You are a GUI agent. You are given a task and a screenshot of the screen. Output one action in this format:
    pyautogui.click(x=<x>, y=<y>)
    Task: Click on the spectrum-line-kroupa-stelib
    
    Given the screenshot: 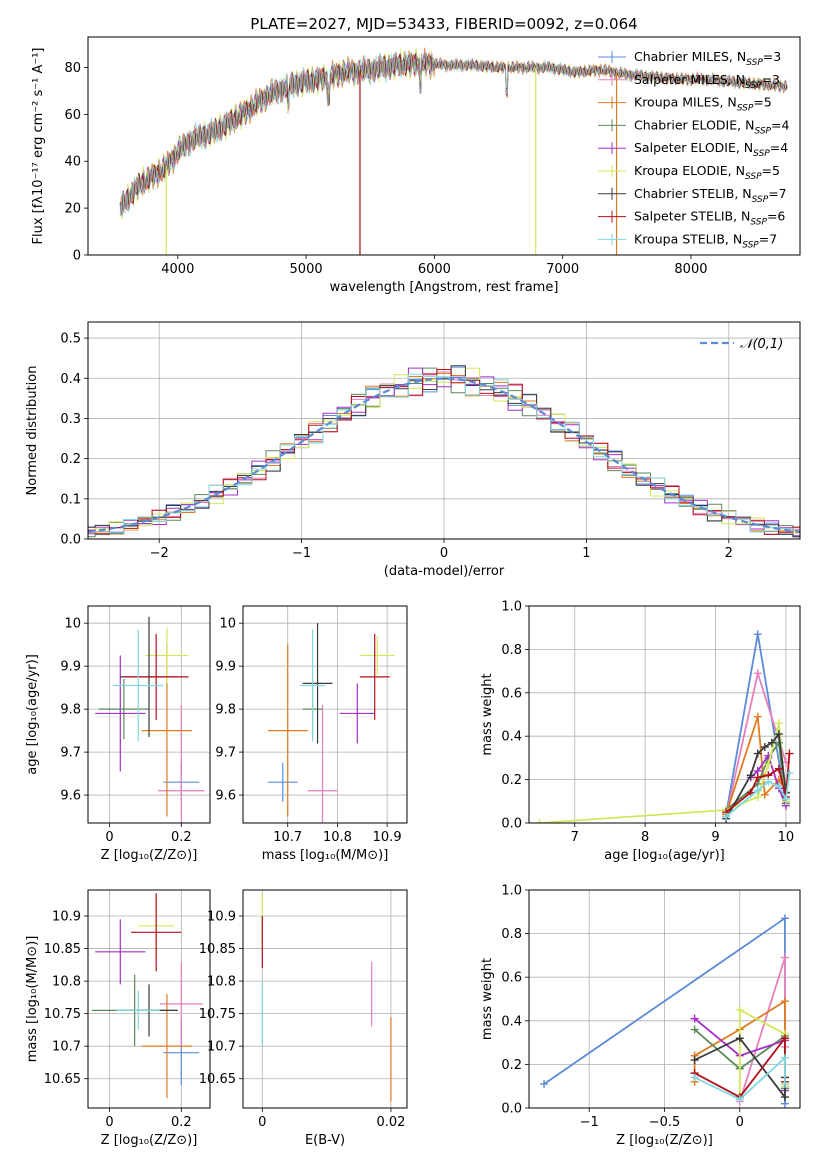 What is the action you would take?
    pyautogui.click(x=453, y=132)
    